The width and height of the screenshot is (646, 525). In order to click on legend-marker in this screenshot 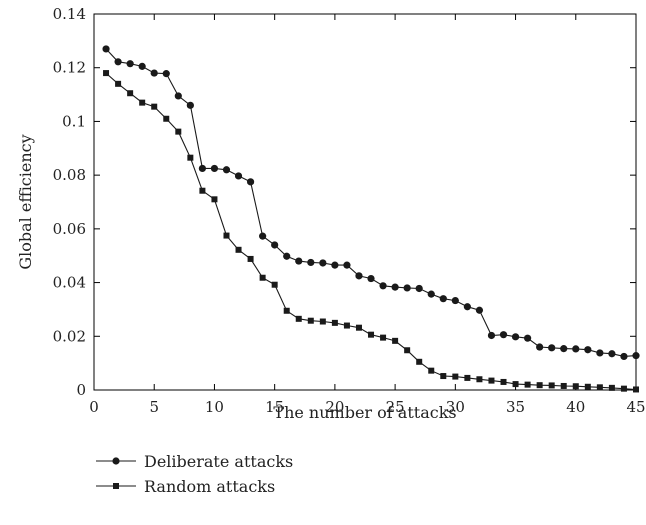, I will do `click(116, 461)`.